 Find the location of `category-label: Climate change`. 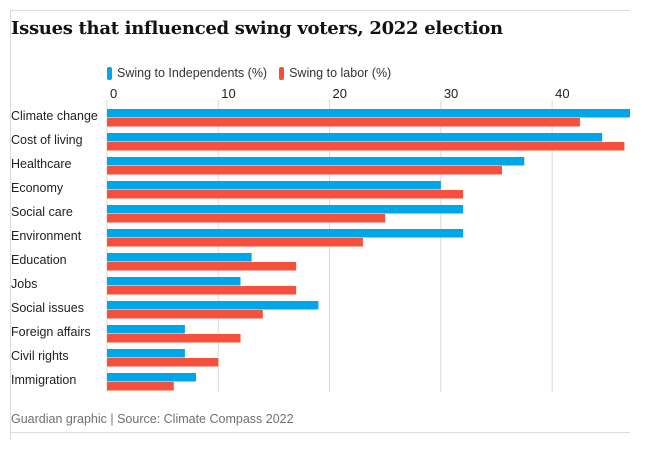

category-label: Climate change is located at coordinates (54, 116).